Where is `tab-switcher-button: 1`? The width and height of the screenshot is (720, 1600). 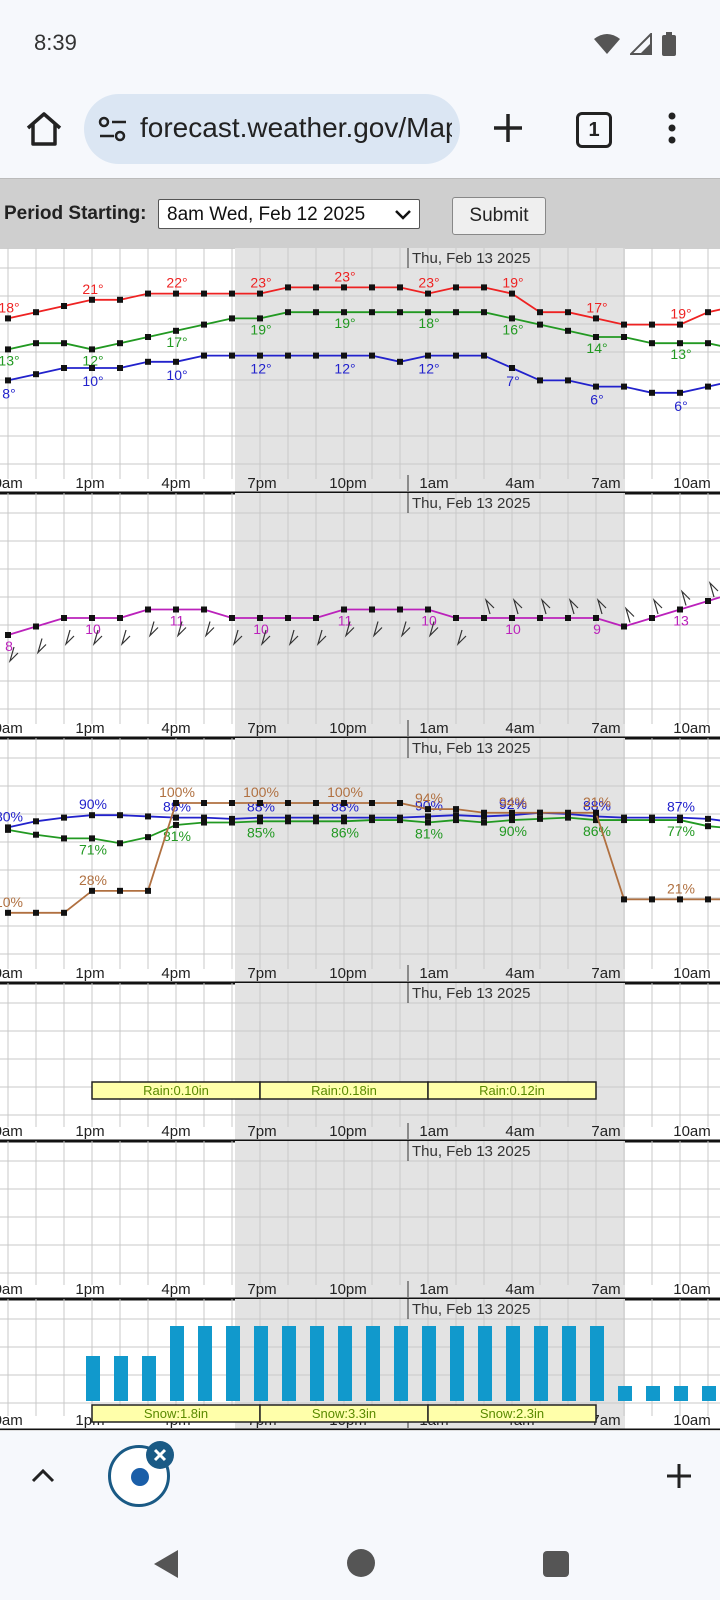
tab-switcher-button: 1 is located at coordinates (594, 130).